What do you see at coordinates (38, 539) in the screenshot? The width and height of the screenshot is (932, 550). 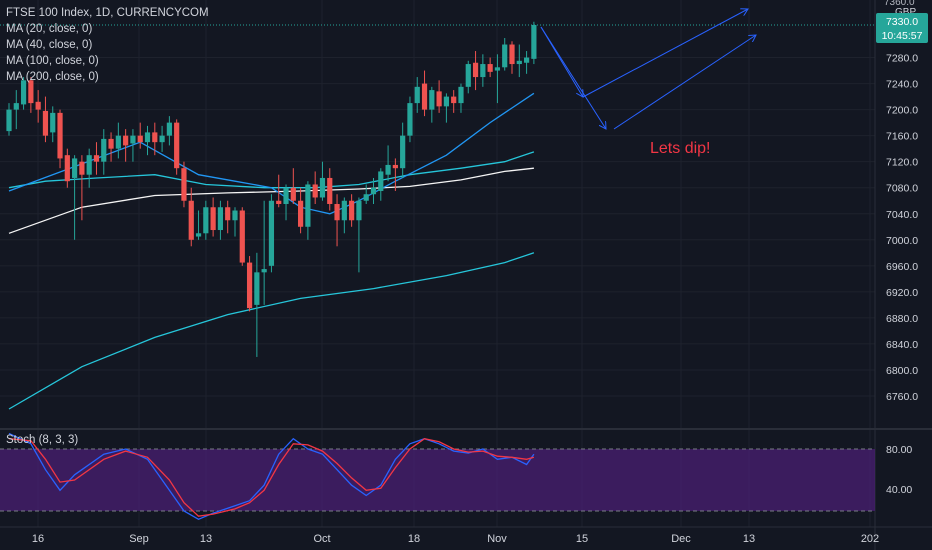 I see `time-tick-label: 16` at bounding box center [38, 539].